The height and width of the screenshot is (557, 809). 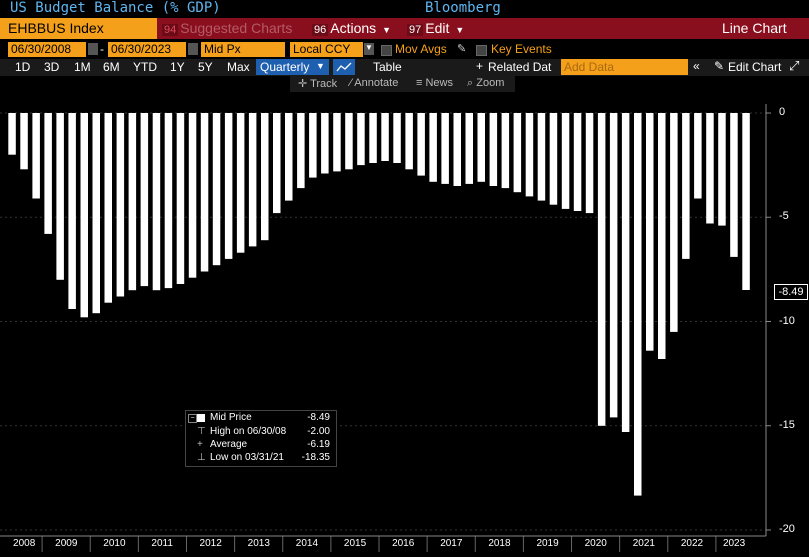 What do you see at coordinates (794, 65) in the screenshot?
I see `expand-icon: ⤢` at bounding box center [794, 65].